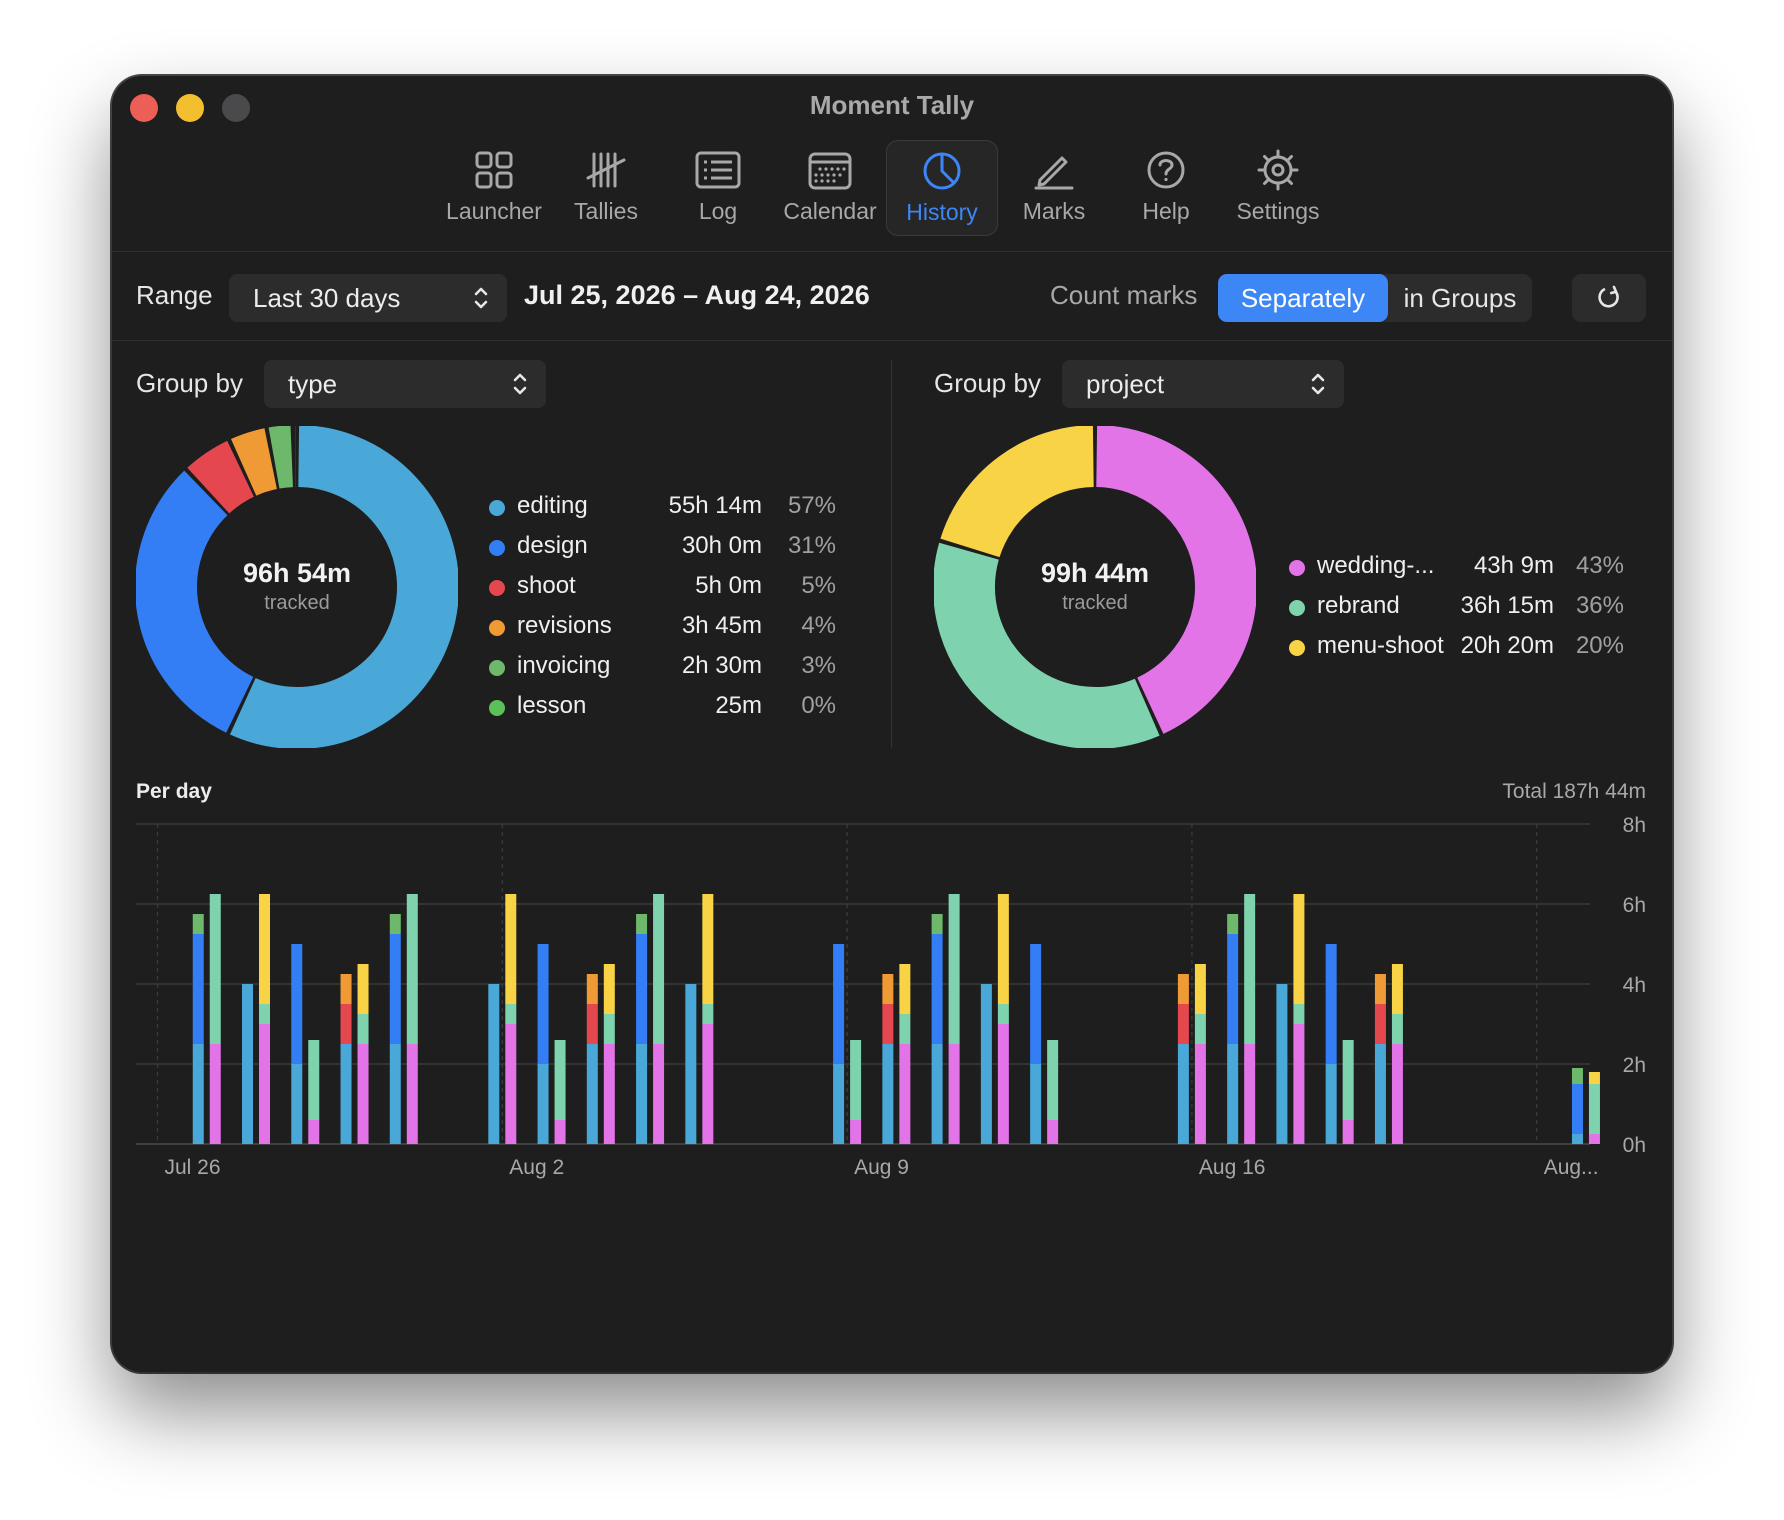 The height and width of the screenshot is (1520, 1784). What do you see at coordinates (297, 573) in the screenshot?
I see `type-total-value: 96h 54m` at bounding box center [297, 573].